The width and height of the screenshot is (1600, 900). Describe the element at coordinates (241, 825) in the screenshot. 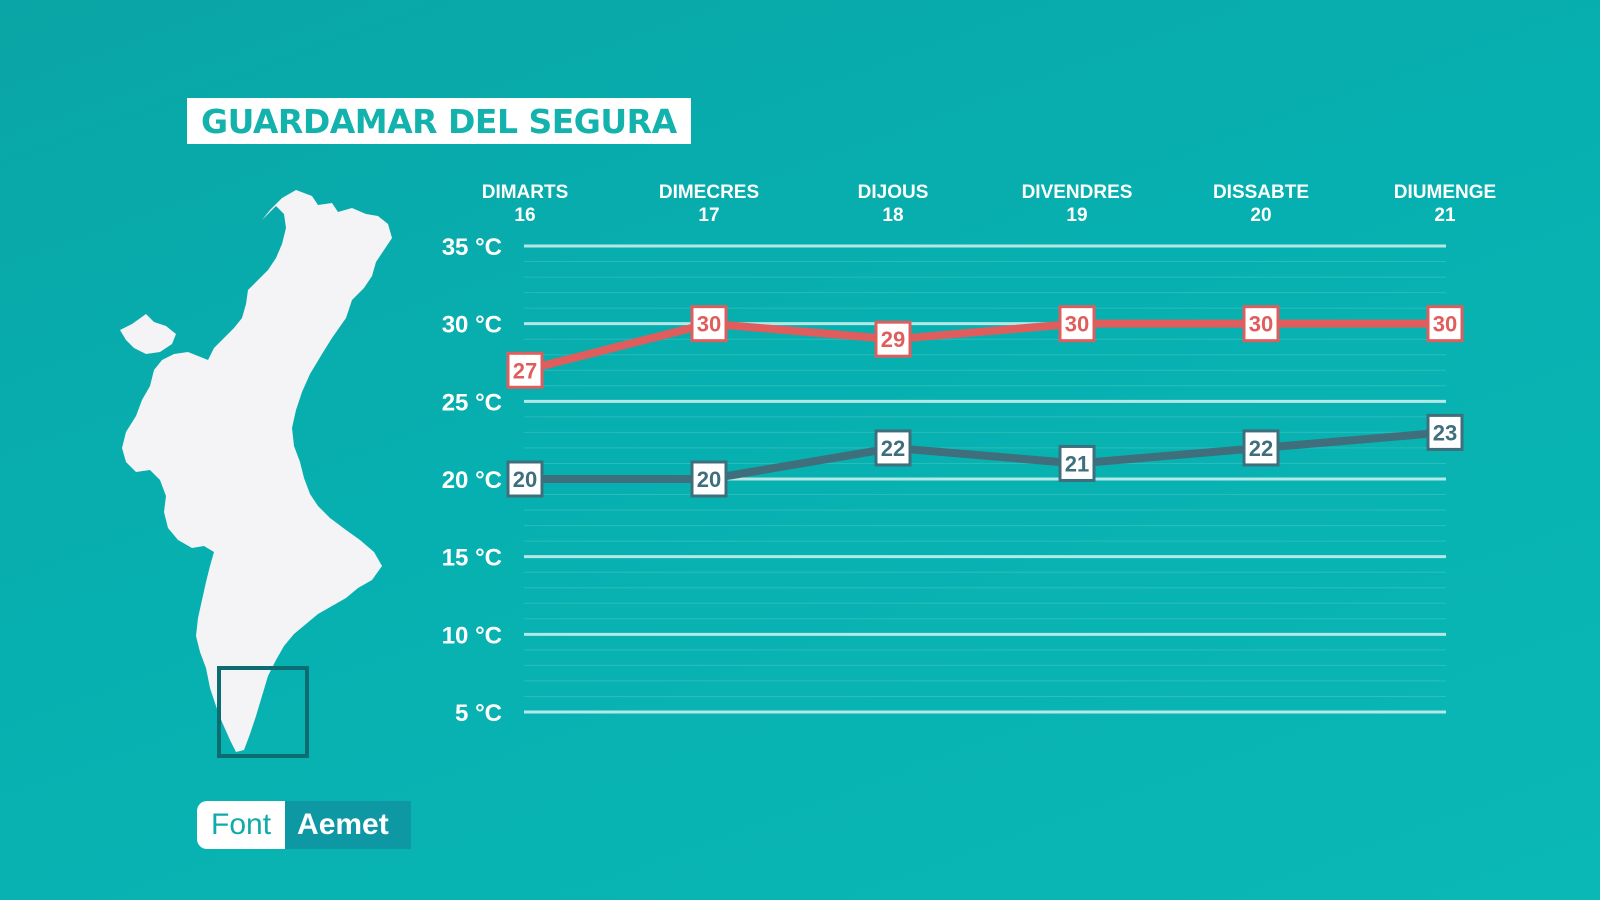

I see `source-label: Font` at that location.